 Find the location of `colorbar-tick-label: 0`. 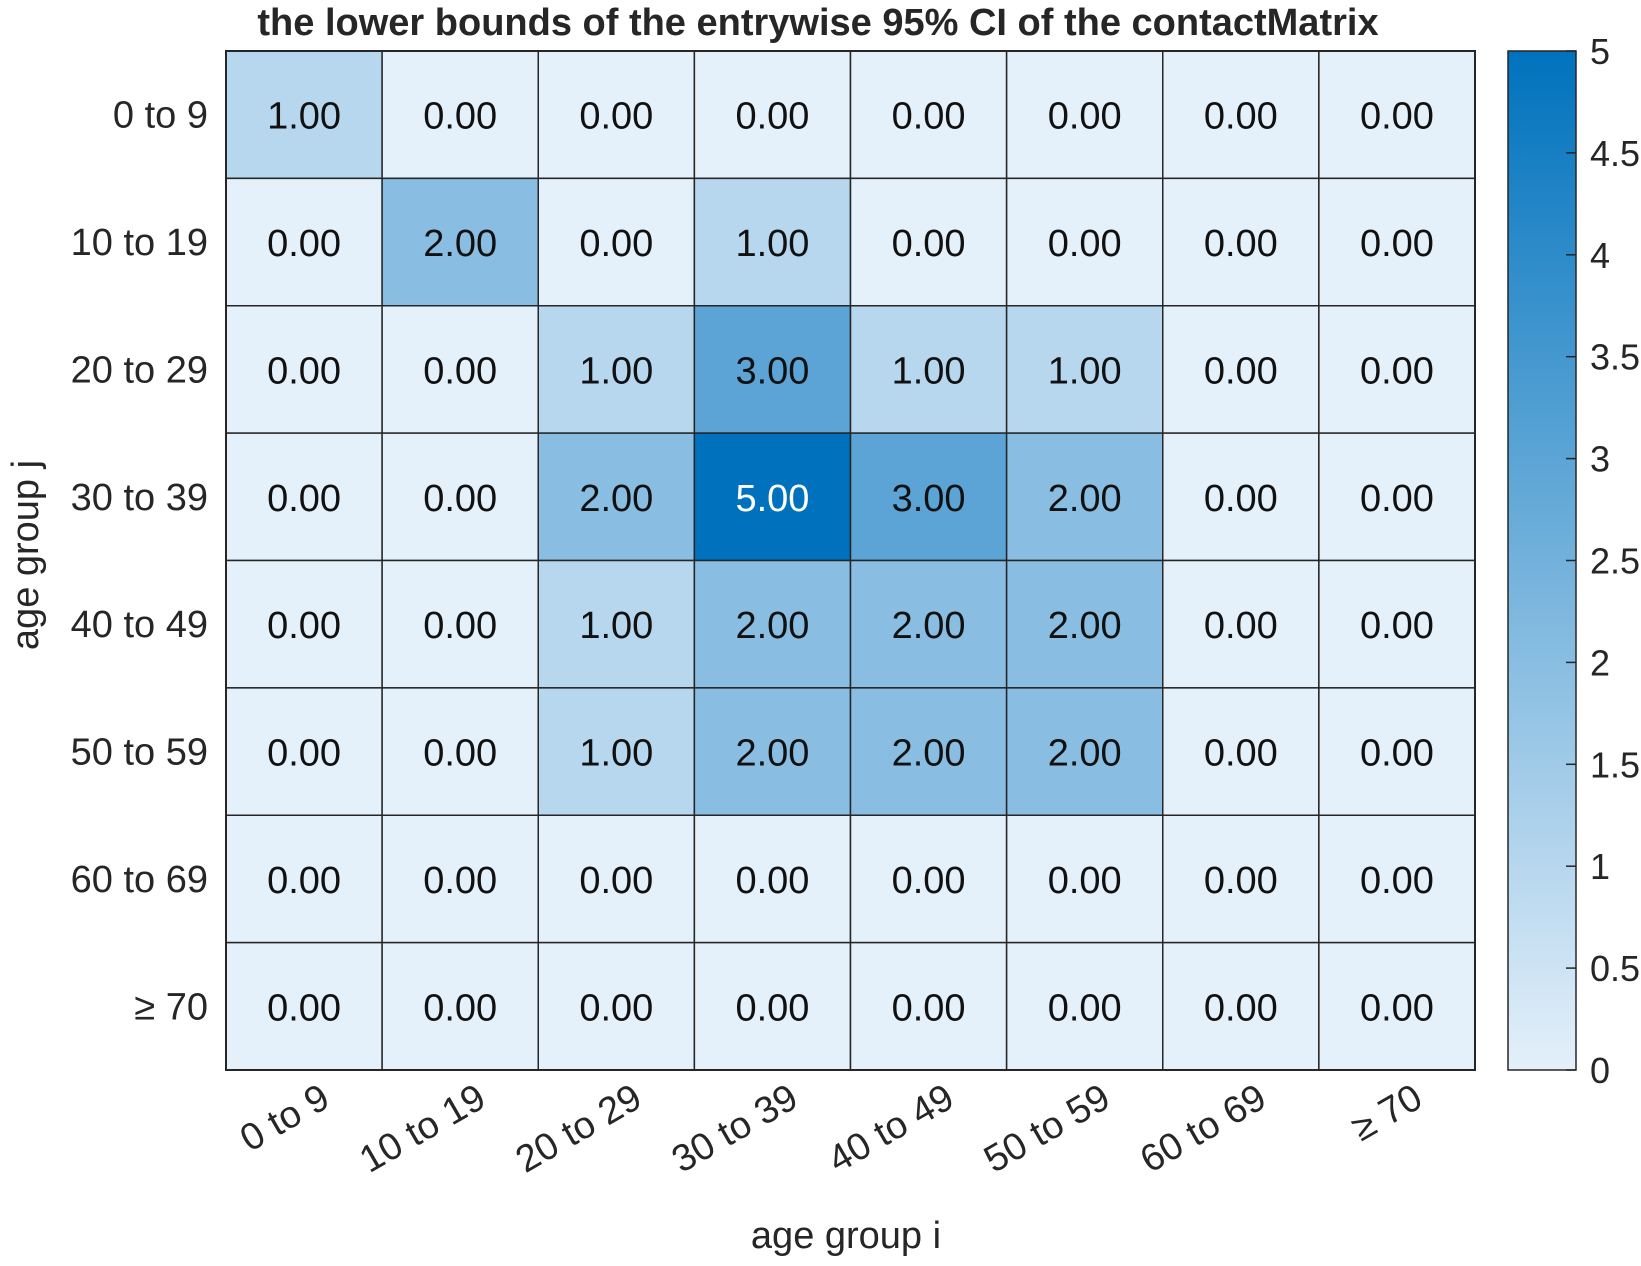

colorbar-tick-label: 0 is located at coordinates (1600, 1070).